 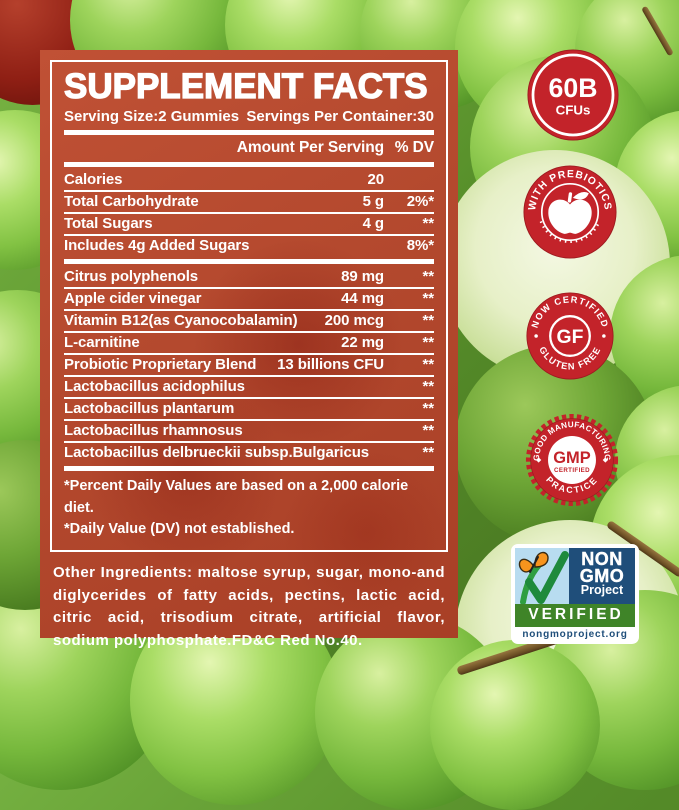 I want to click on nongmo-line2: GMO, so click(x=602, y=575).